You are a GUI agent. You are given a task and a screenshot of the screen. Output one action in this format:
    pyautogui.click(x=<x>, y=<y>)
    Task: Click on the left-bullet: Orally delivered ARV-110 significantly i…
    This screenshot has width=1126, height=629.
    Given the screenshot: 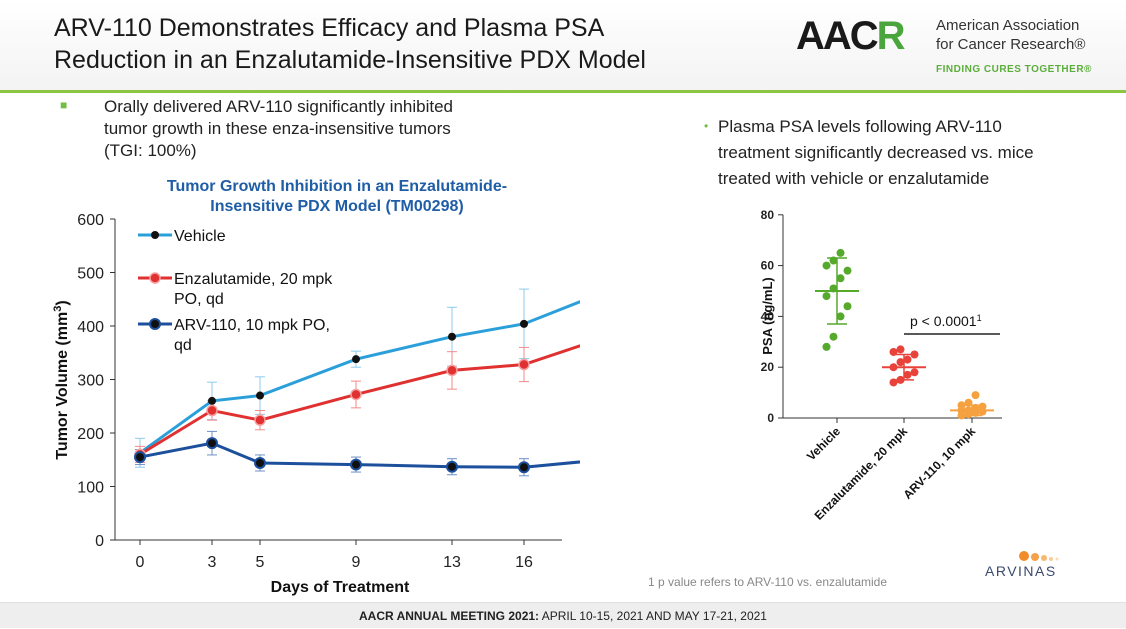 What is the action you would take?
    pyautogui.click(x=278, y=129)
    